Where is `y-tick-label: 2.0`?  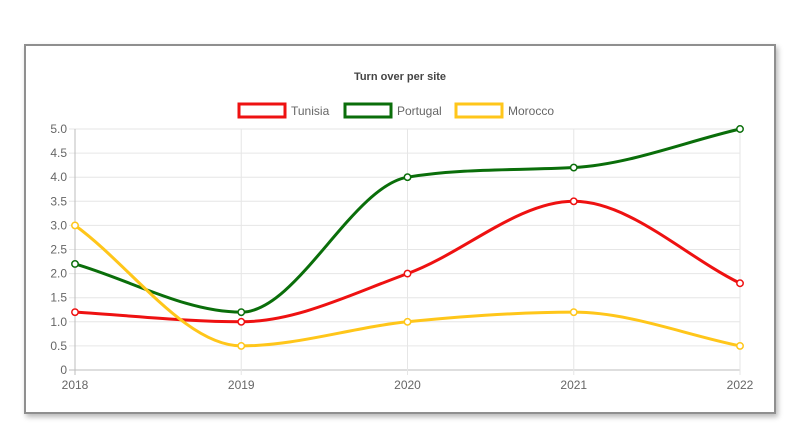
y-tick-label: 2.0 is located at coordinates (58, 274).